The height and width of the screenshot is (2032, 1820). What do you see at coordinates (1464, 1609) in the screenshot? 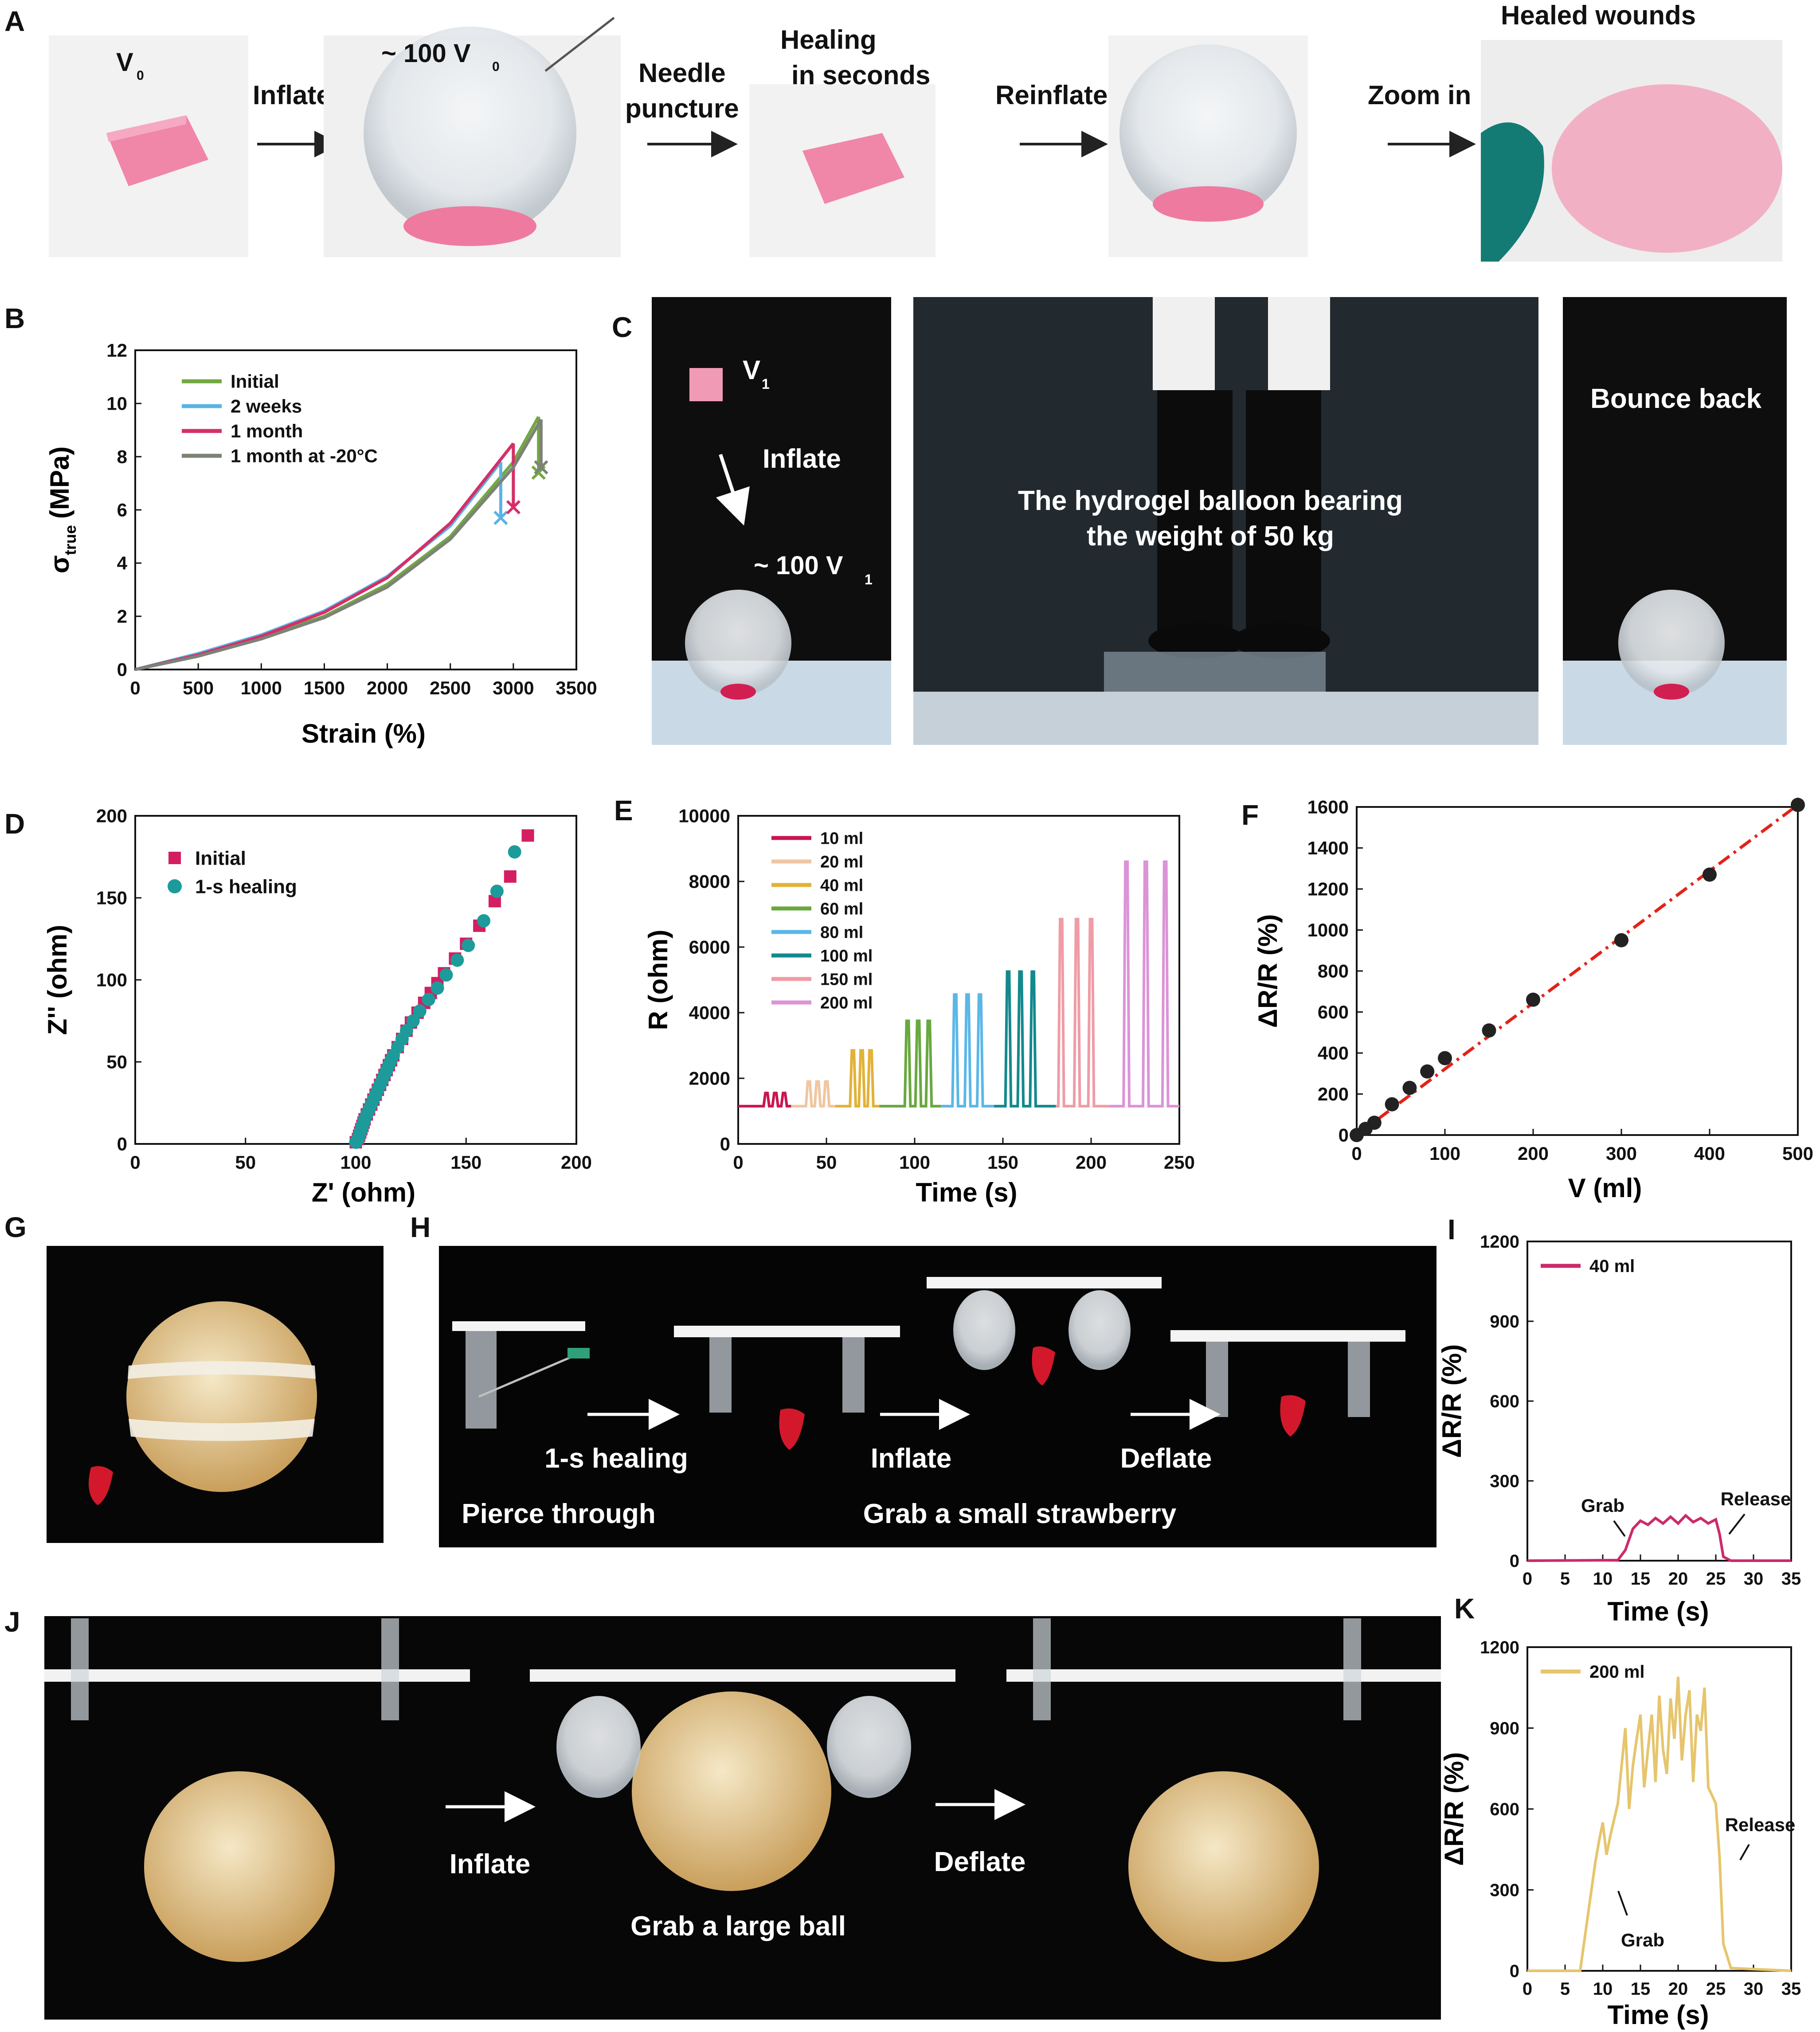
I see `panel-letter-k: K` at bounding box center [1464, 1609].